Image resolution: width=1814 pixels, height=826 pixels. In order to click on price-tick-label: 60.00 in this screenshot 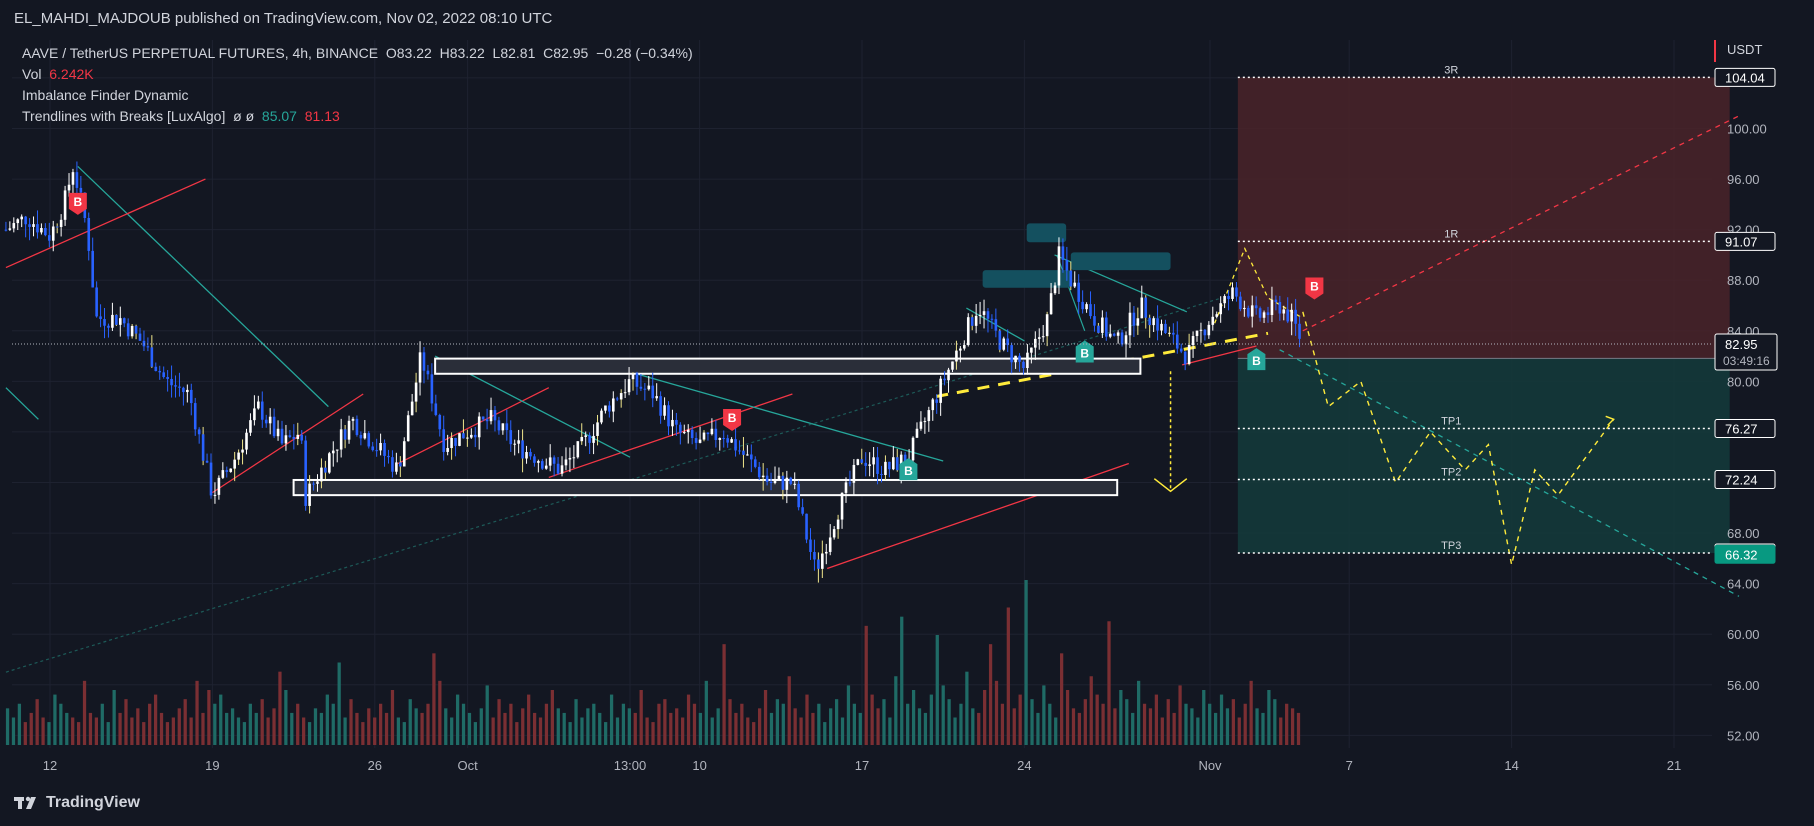, I will do `click(1743, 634)`.